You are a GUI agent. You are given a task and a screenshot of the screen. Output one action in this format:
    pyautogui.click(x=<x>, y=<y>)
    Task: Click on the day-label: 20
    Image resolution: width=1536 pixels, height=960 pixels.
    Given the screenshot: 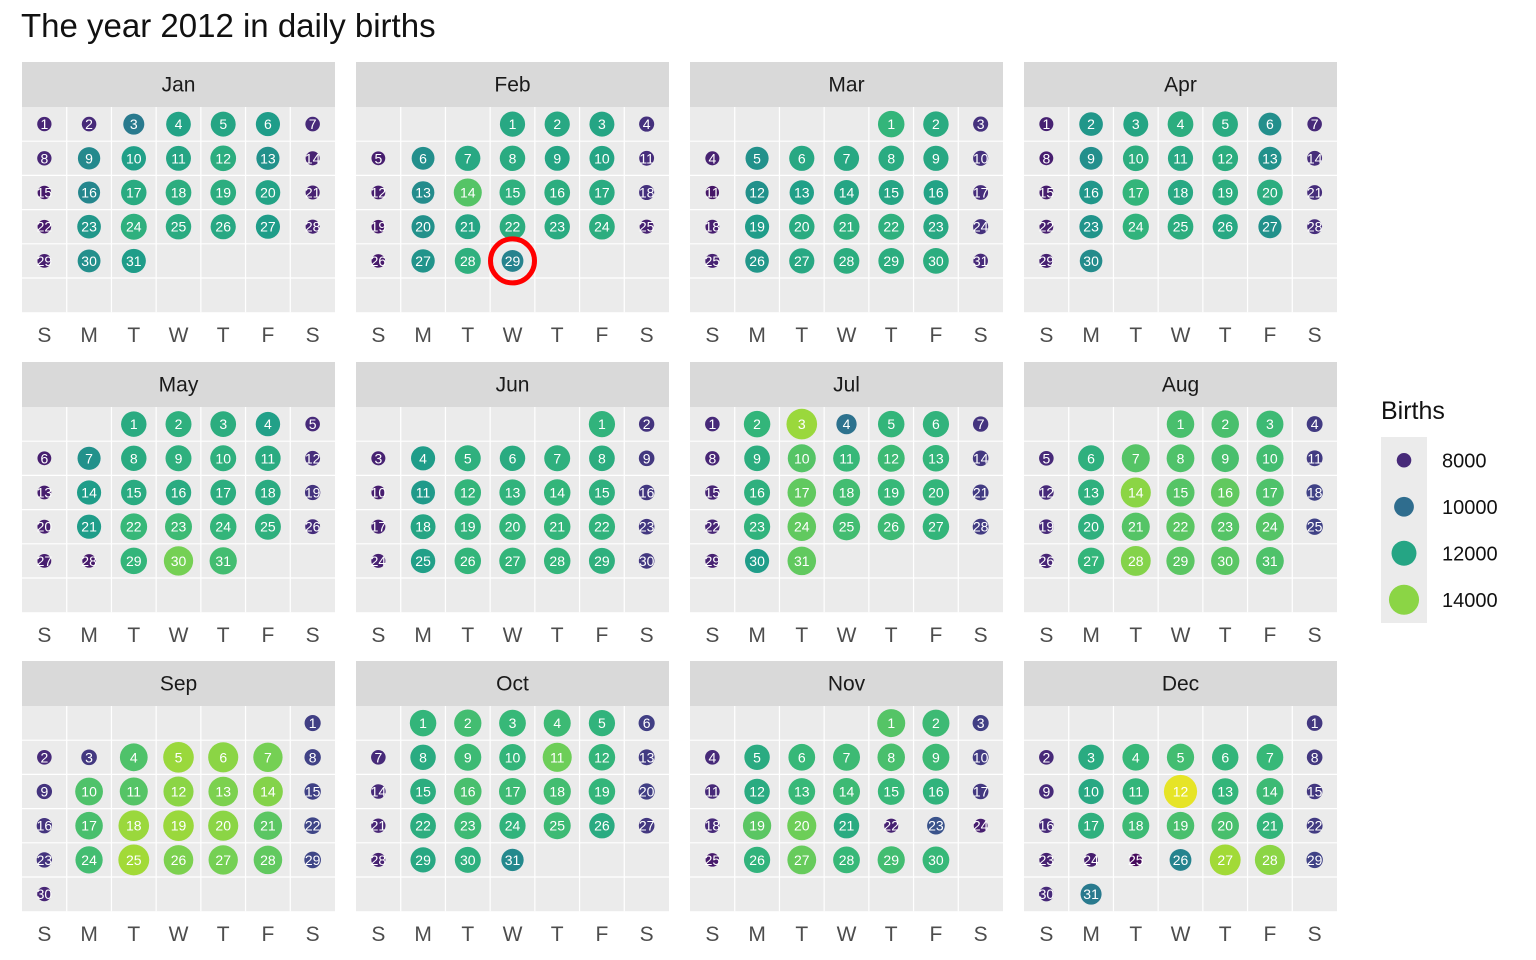 What is the action you would take?
    pyautogui.click(x=223, y=826)
    